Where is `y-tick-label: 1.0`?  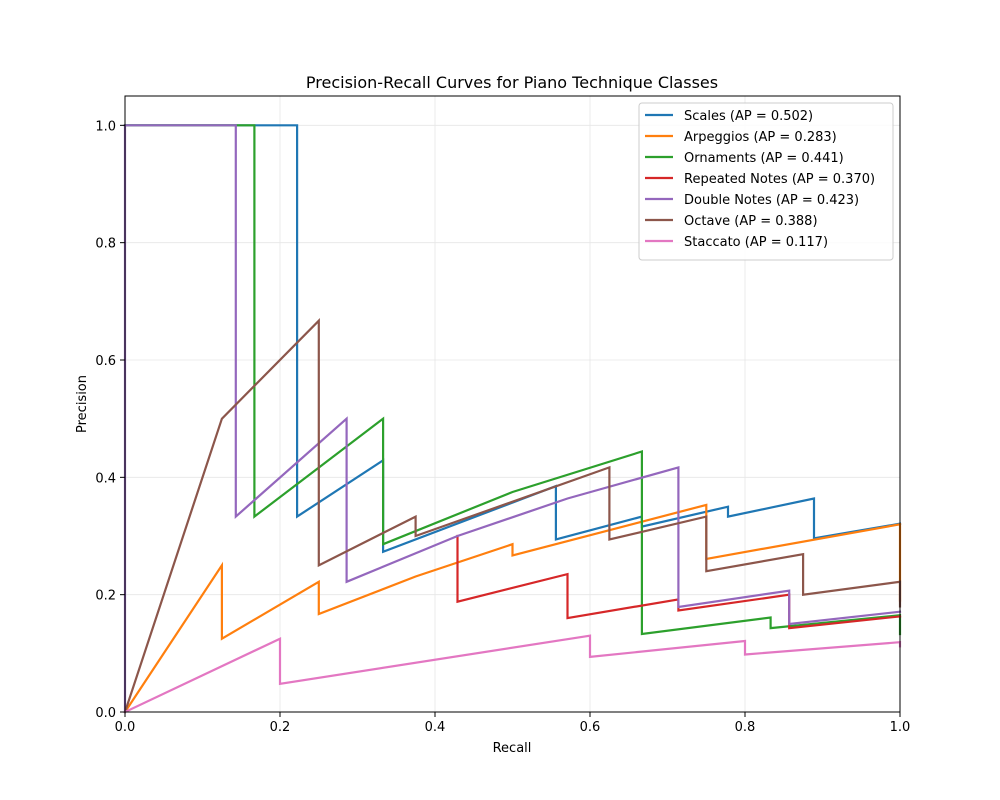
y-tick-label: 1.0 is located at coordinates (105, 126).